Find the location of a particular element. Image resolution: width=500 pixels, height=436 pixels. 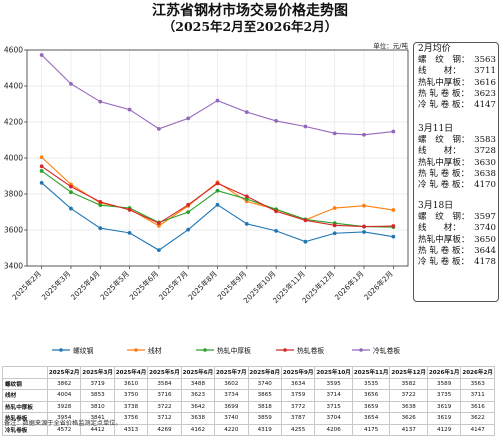

table-cell: 3818 is located at coordinates (264, 406).